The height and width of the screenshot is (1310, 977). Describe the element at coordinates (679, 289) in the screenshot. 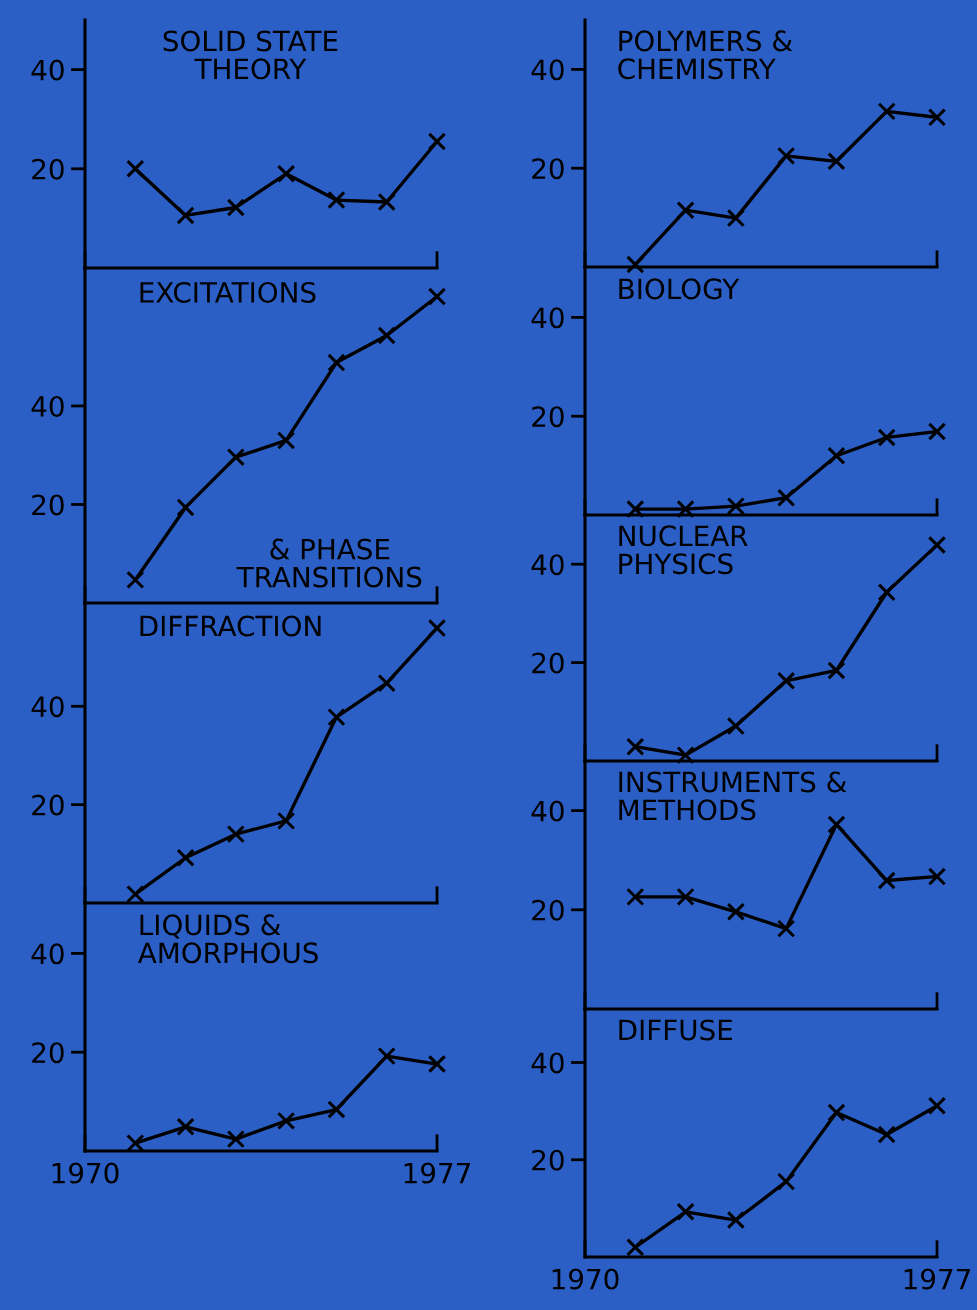

I see `chart-title: BIOLOGY` at that location.